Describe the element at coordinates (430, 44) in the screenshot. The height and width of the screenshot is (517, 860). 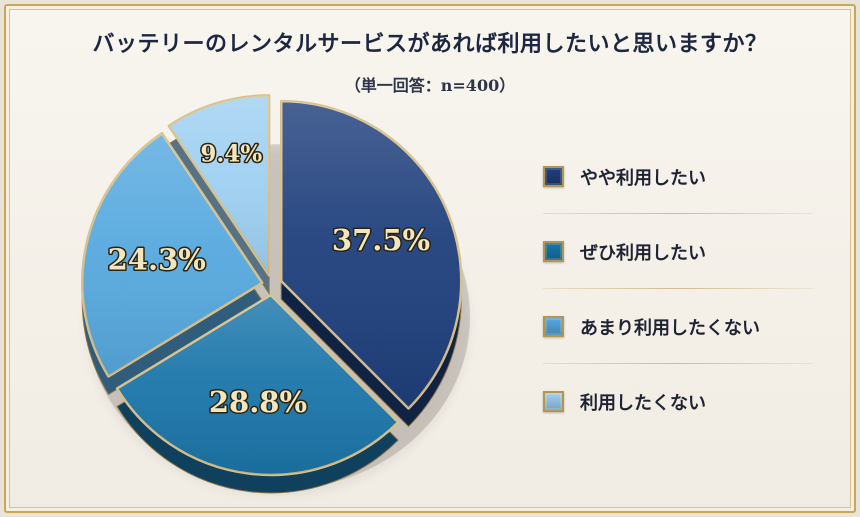
I see `chart-title: バッテリーのレンタルサービスがあれば利用したいと思いますか？` at that location.